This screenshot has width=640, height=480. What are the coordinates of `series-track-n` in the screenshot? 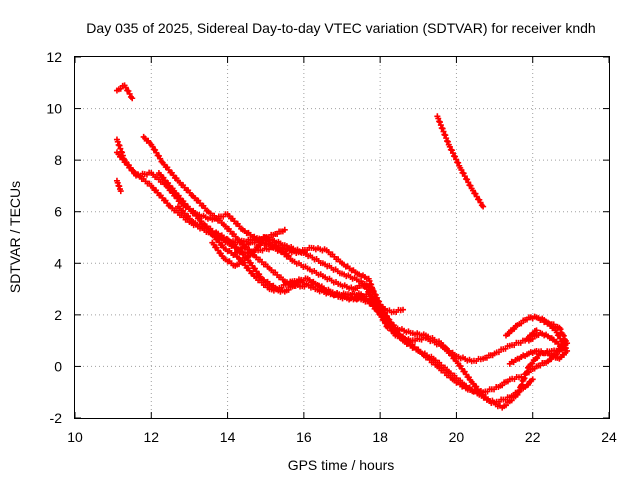 It's located at (546, 340).